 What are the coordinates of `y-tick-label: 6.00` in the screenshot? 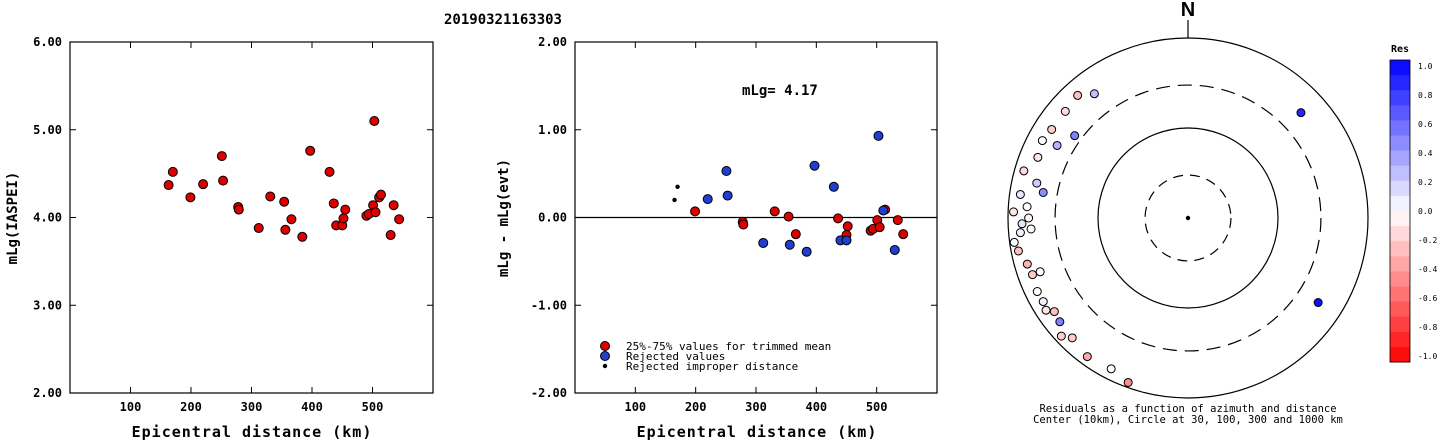 It's located at (47, 42).